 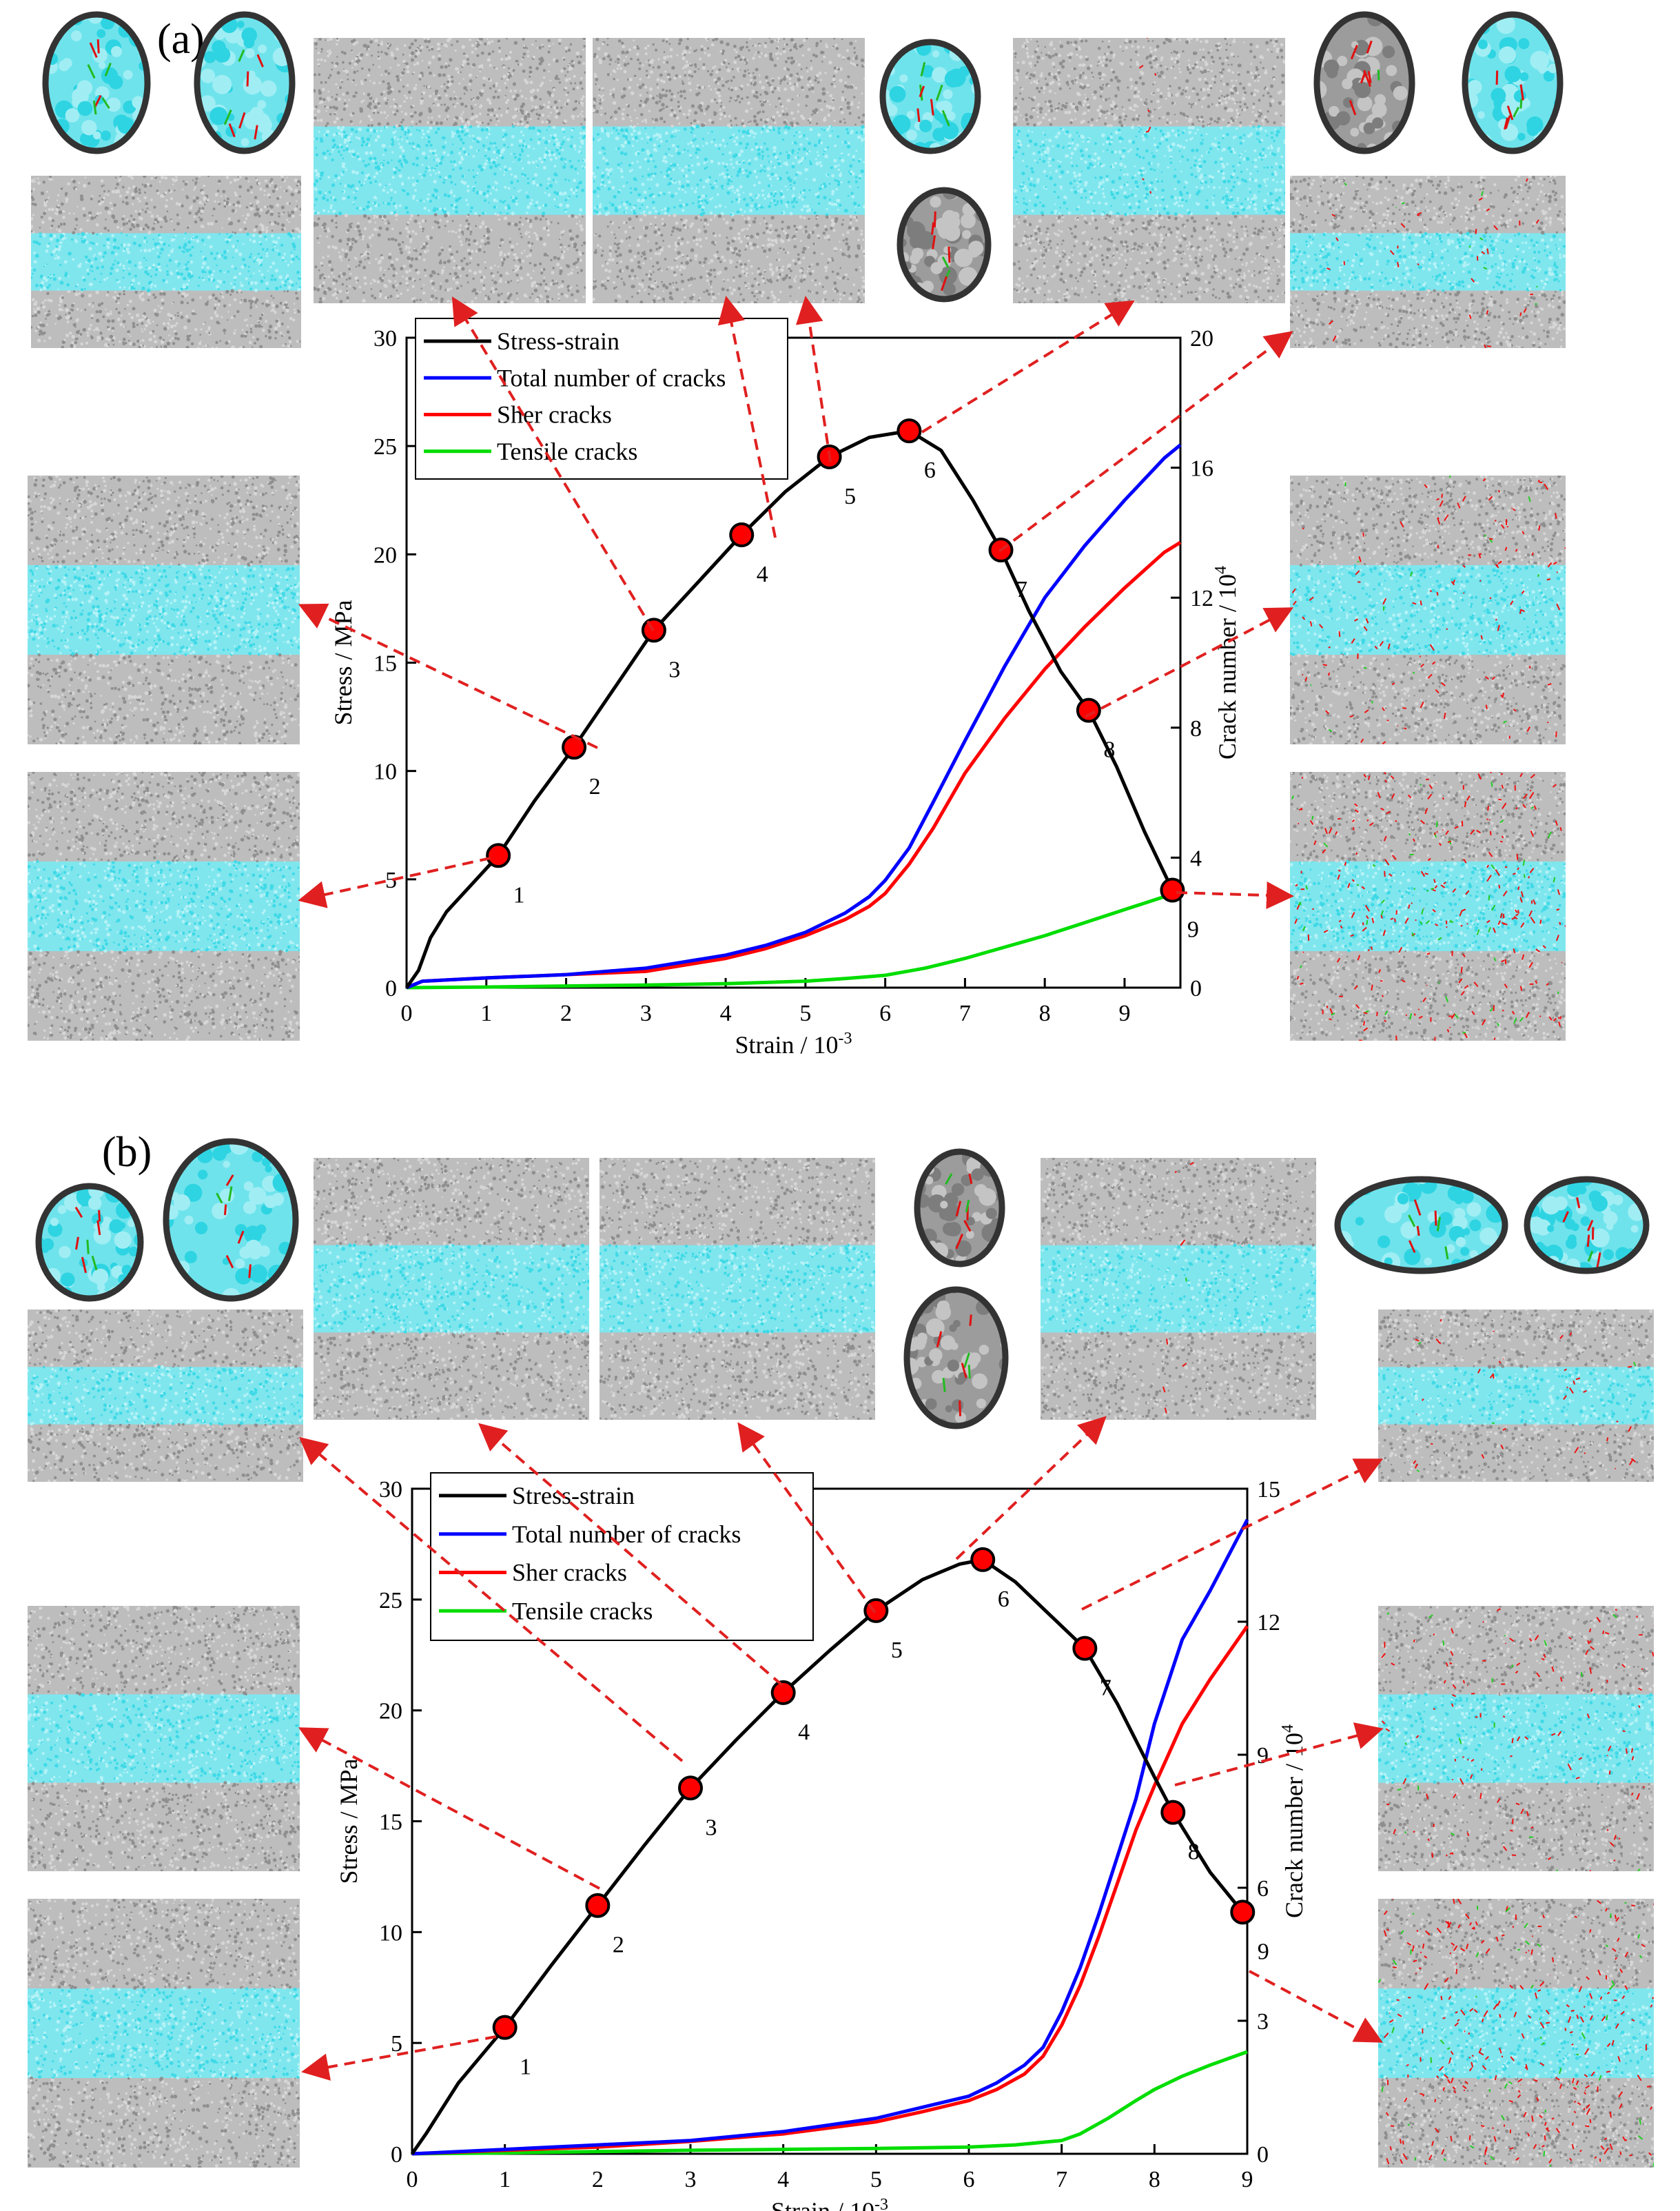 What do you see at coordinates (1201, 469) in the screenshot?
I see `y2-tick-label: 16` at bounding box center [1201, 469].